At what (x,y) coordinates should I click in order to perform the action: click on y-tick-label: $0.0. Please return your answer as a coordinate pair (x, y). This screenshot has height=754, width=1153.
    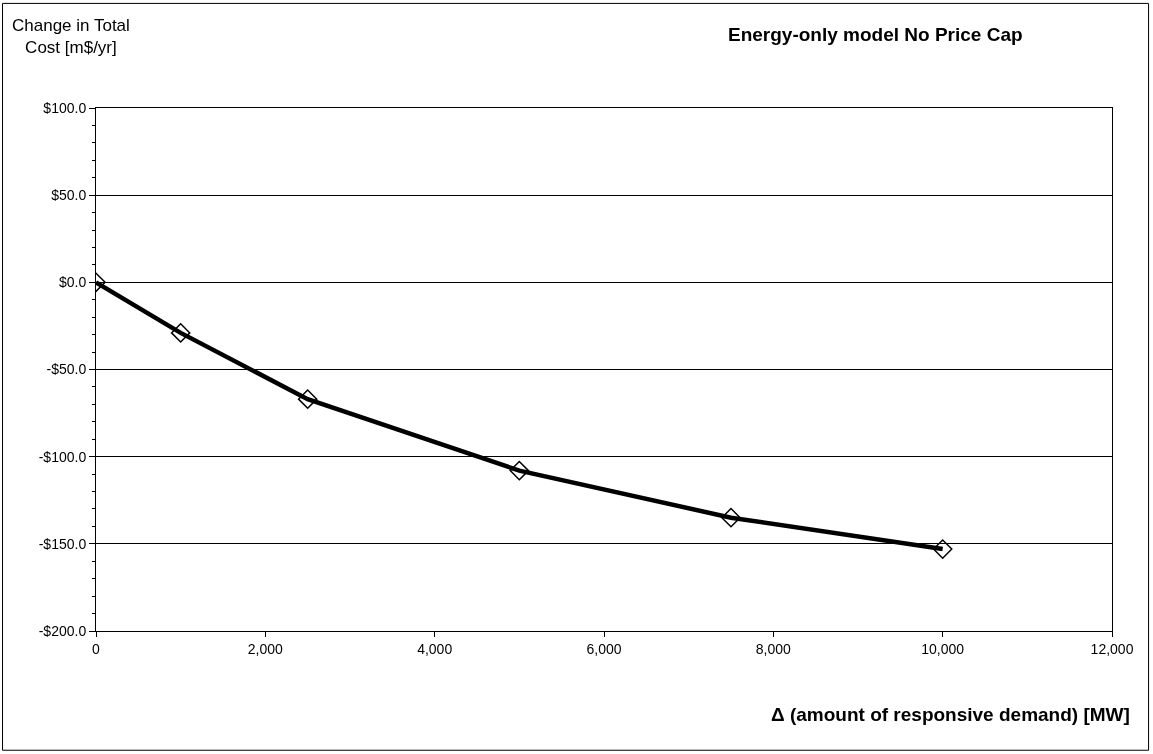
    Looking at the image, I should click on (72, 282).